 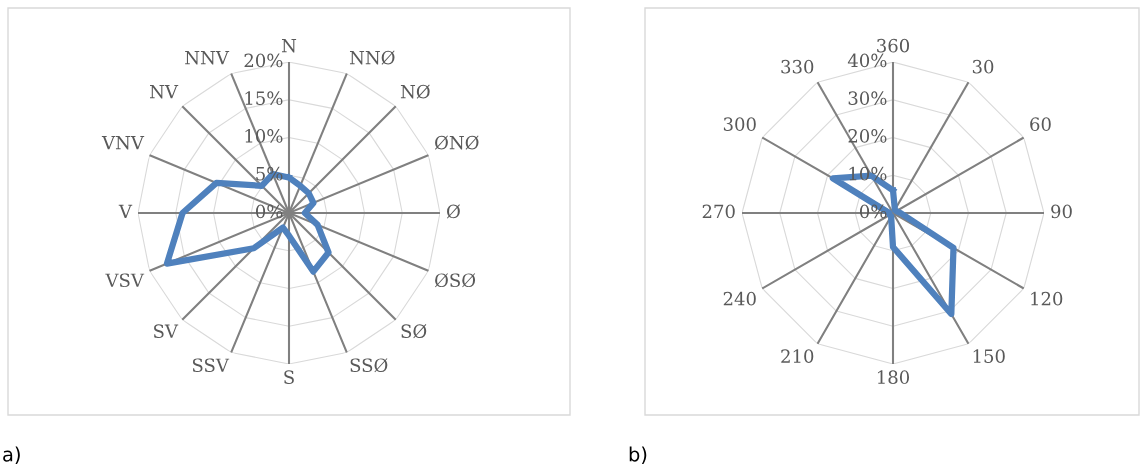 What do you see at coordinates (797, 356) in the screenshot?
I see `spoke-label: 210` at bounding box center [797, 356].